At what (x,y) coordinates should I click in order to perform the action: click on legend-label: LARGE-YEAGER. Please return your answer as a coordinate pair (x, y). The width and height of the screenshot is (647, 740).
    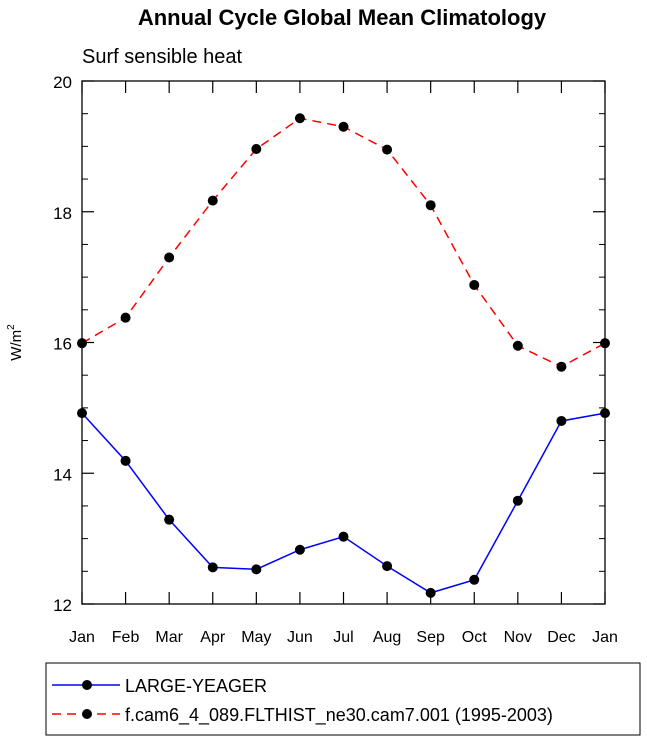
    Looking at the image, I should click on (196, 686).